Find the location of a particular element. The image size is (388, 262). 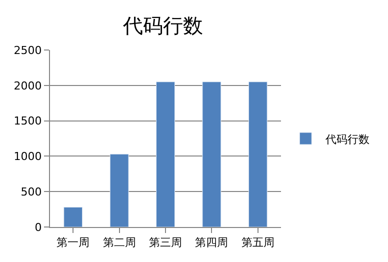

x-tick-label: 第五周 is located at coordinates (257, 243).